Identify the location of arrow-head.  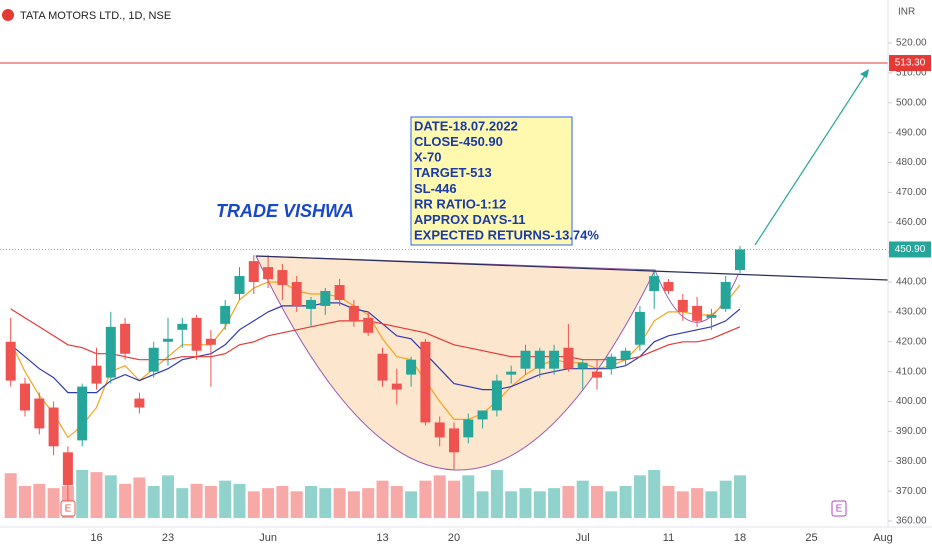
(864, 73).